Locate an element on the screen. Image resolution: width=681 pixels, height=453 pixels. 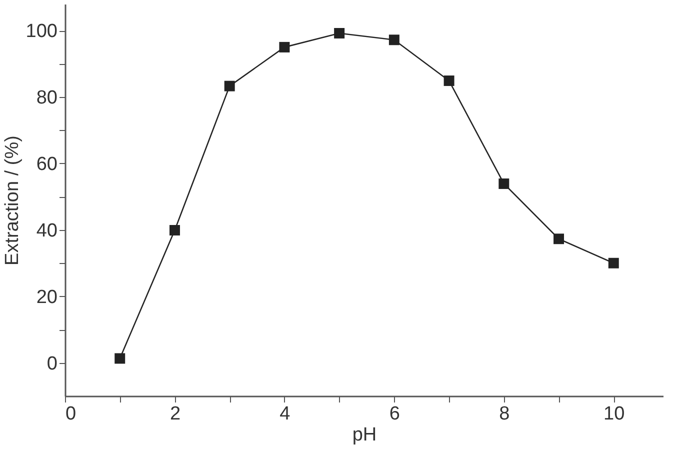
x-tick-label: 0 is located at coordinates (71, 414).